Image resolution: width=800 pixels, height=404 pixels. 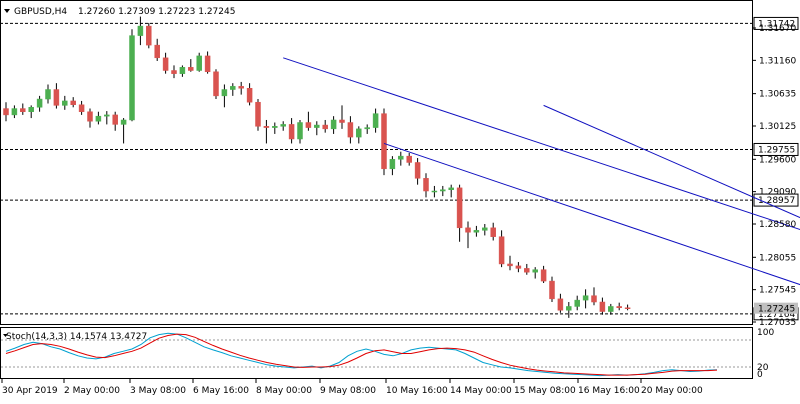 I want to click on price-tick-label: 1.30125, so click(x=777, y=127).